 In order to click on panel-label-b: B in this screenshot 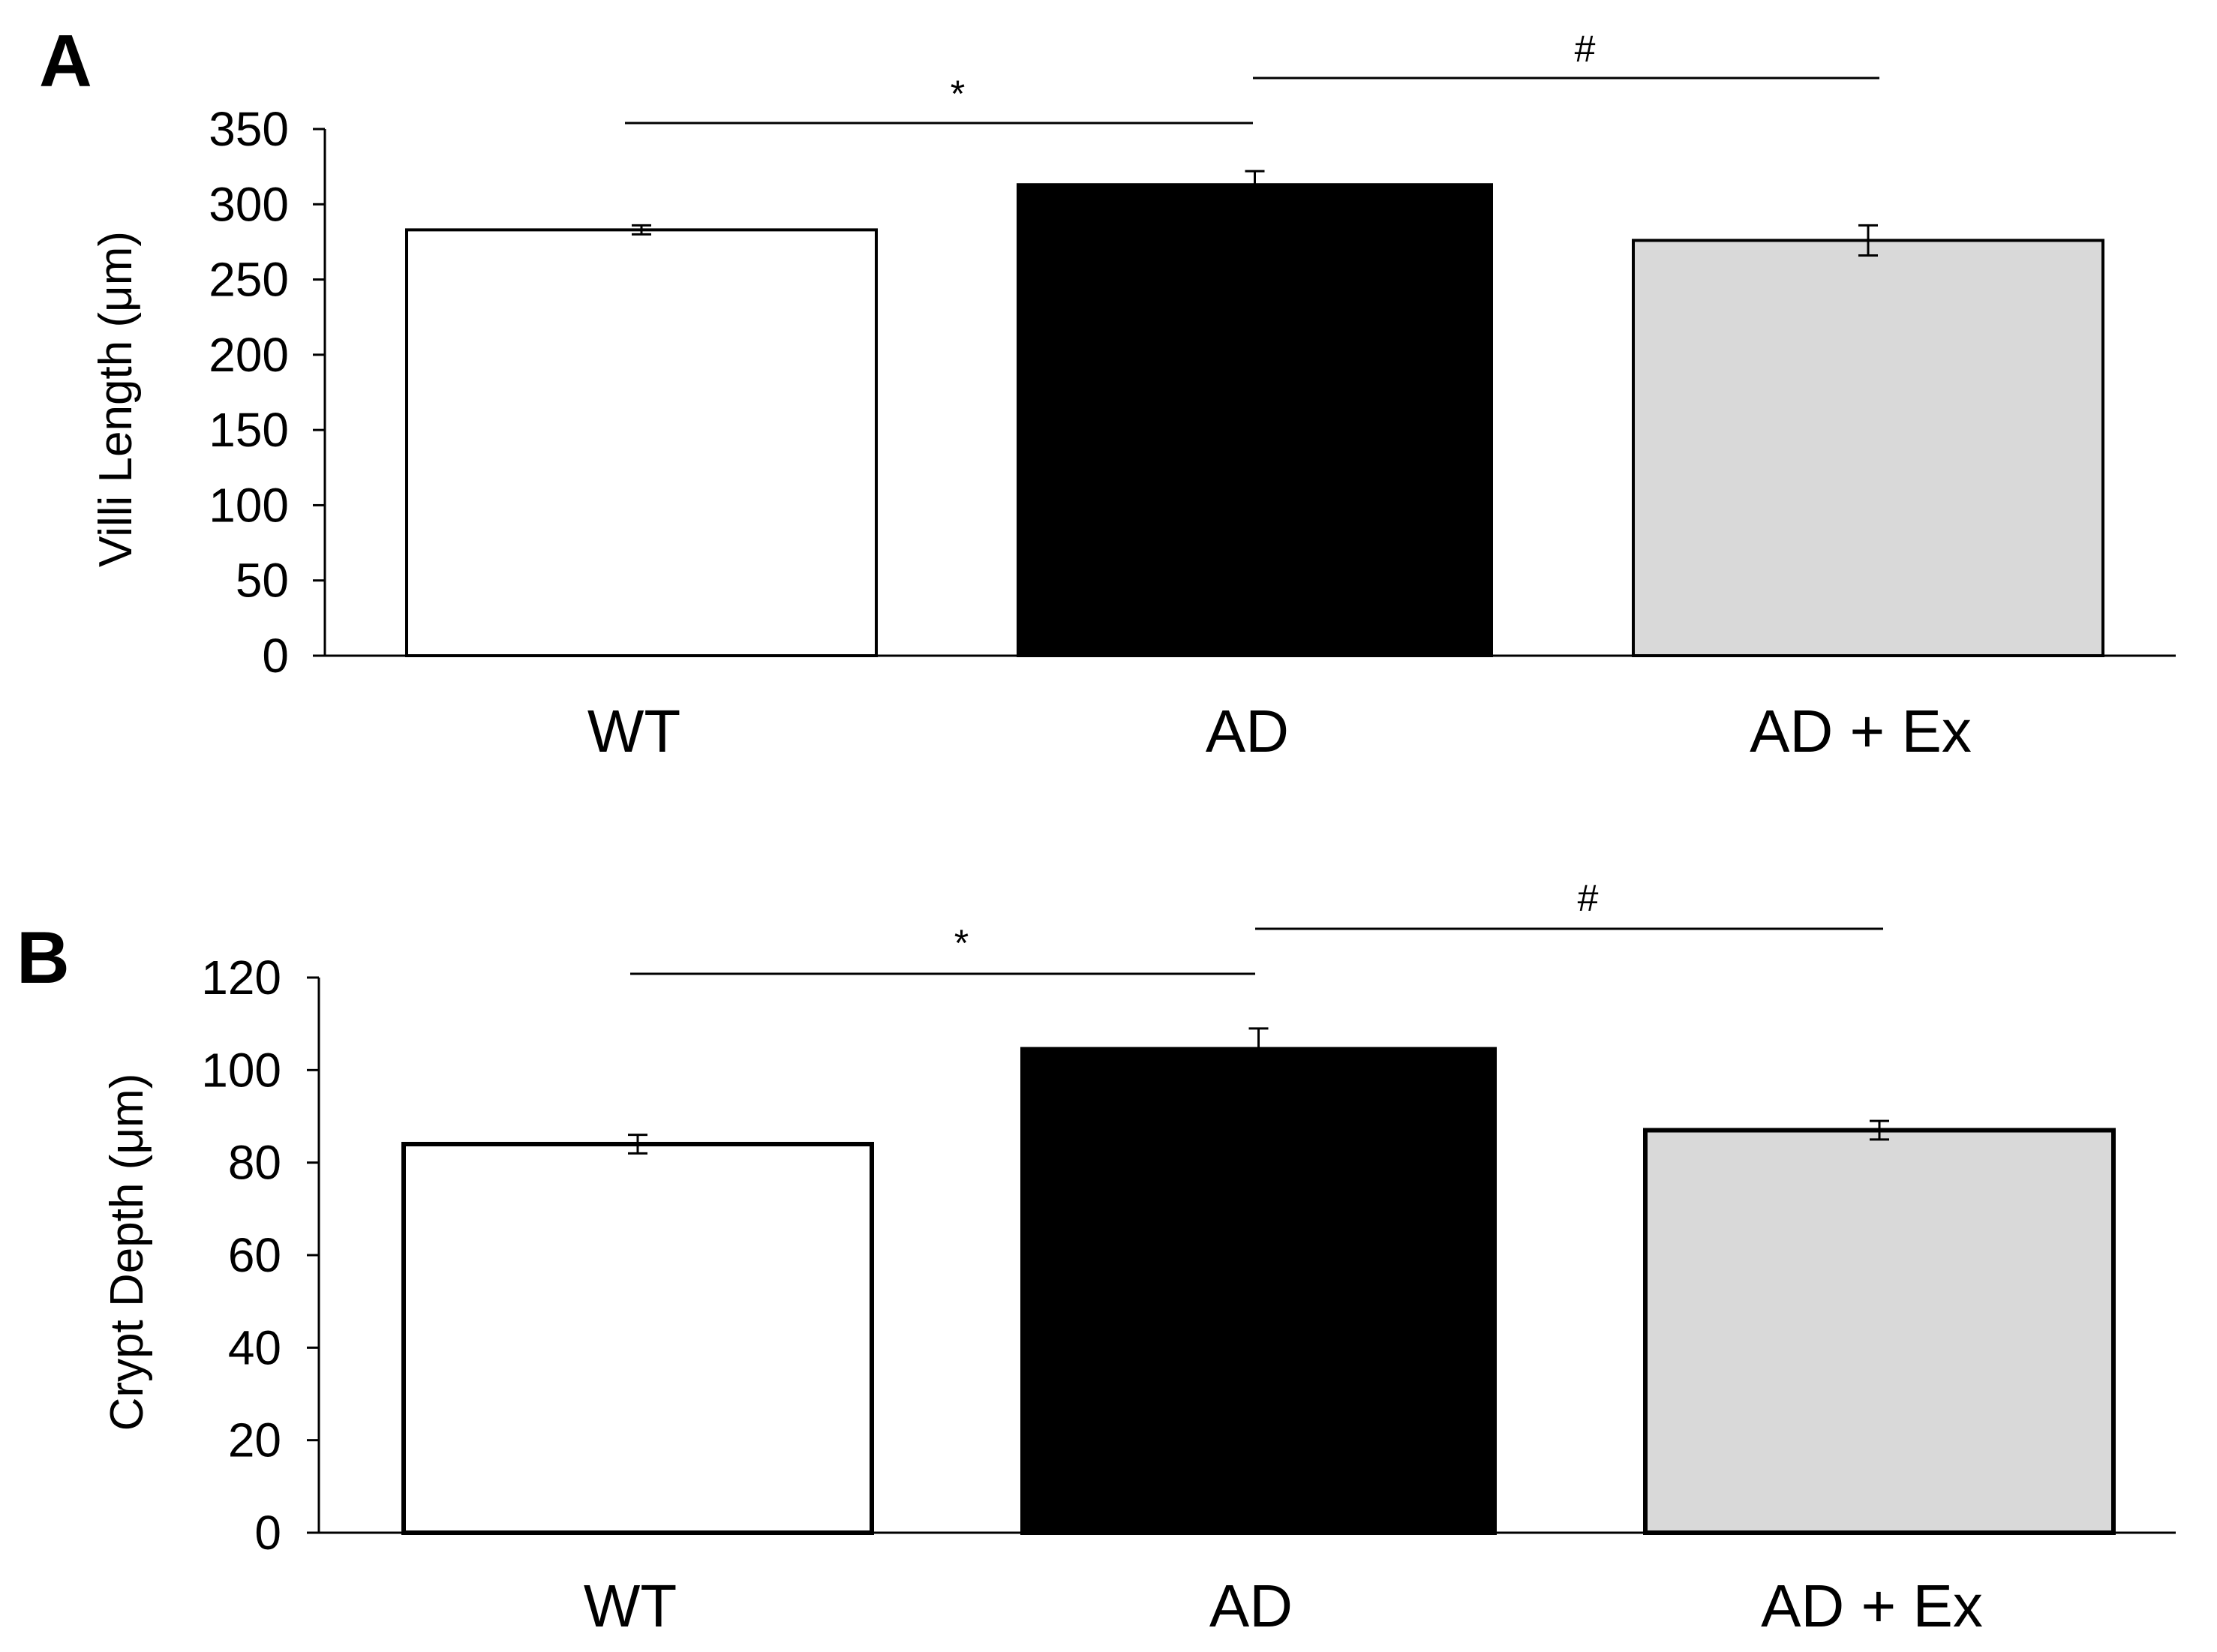, I will do `click(43, 957)`.